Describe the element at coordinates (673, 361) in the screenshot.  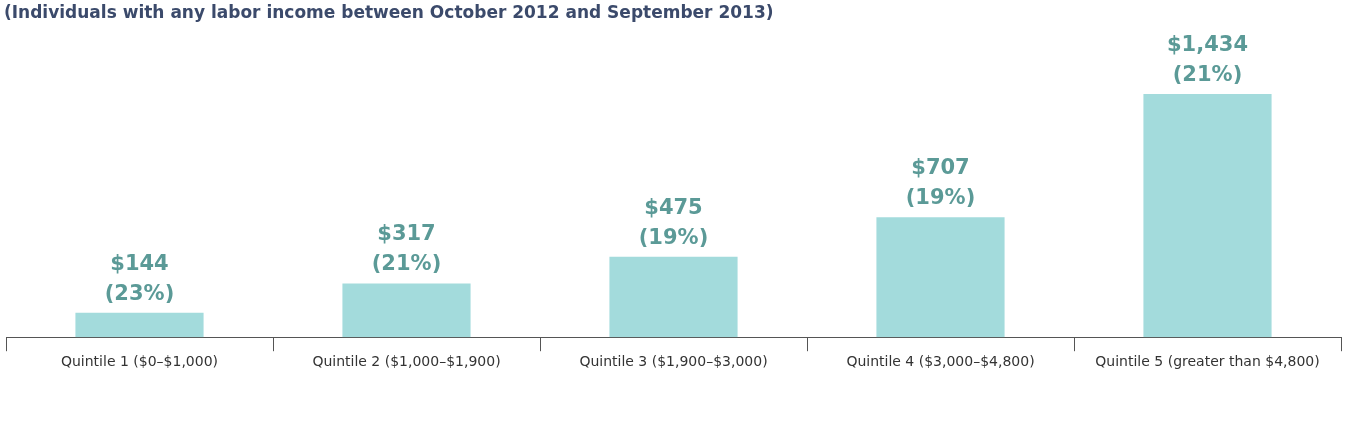
I see `x-tick-label: Quintile 3 ($1,900–$3,000)` at that location.